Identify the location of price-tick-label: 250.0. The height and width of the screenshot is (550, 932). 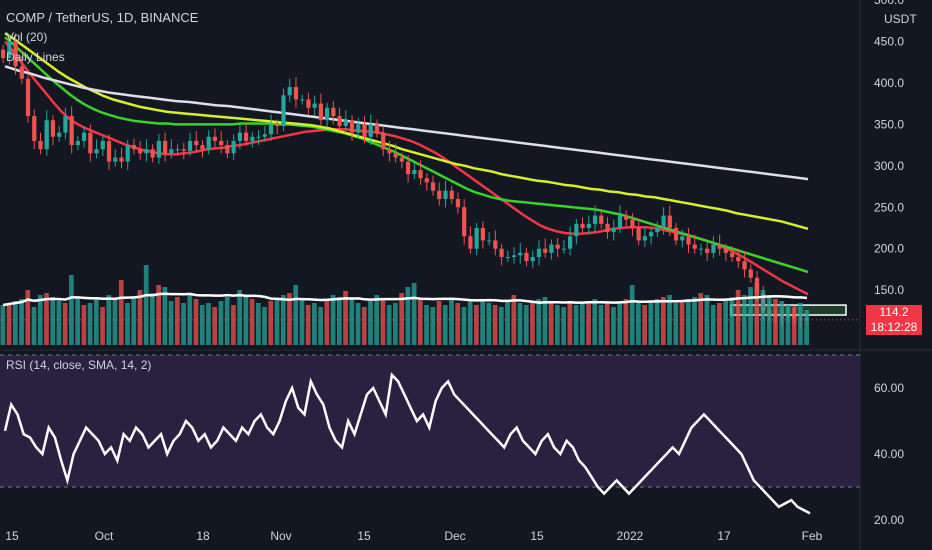
(889, 207).